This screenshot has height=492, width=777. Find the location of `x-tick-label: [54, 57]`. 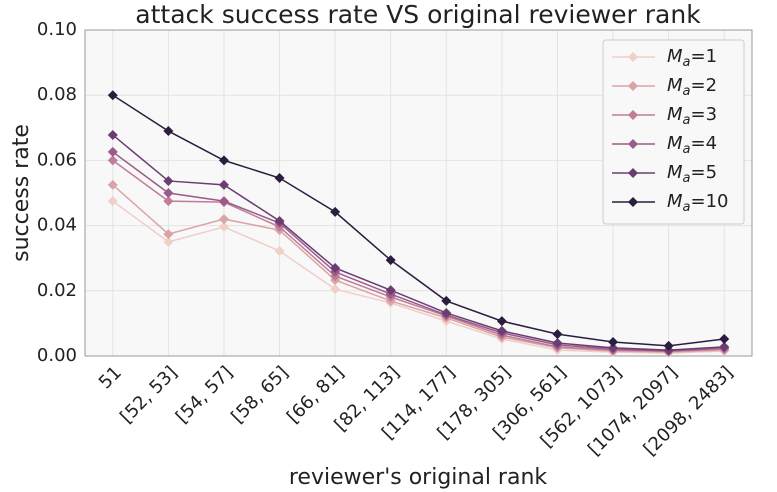

x-tick-label: [54, 57] is located at coordinates (204, 394).